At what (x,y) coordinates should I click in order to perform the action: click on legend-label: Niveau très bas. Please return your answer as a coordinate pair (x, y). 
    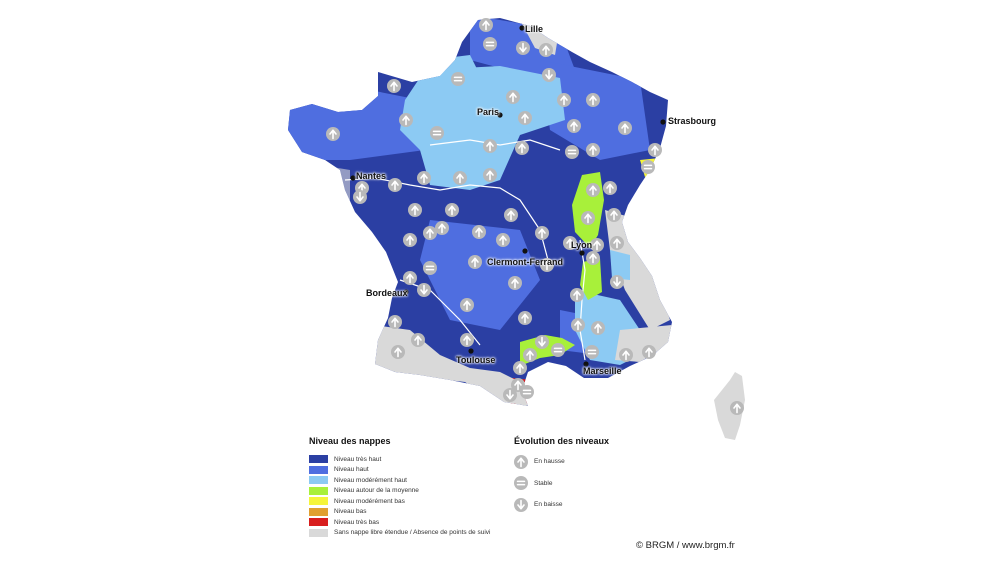
    Looking at the image, I should click on (357, 522).